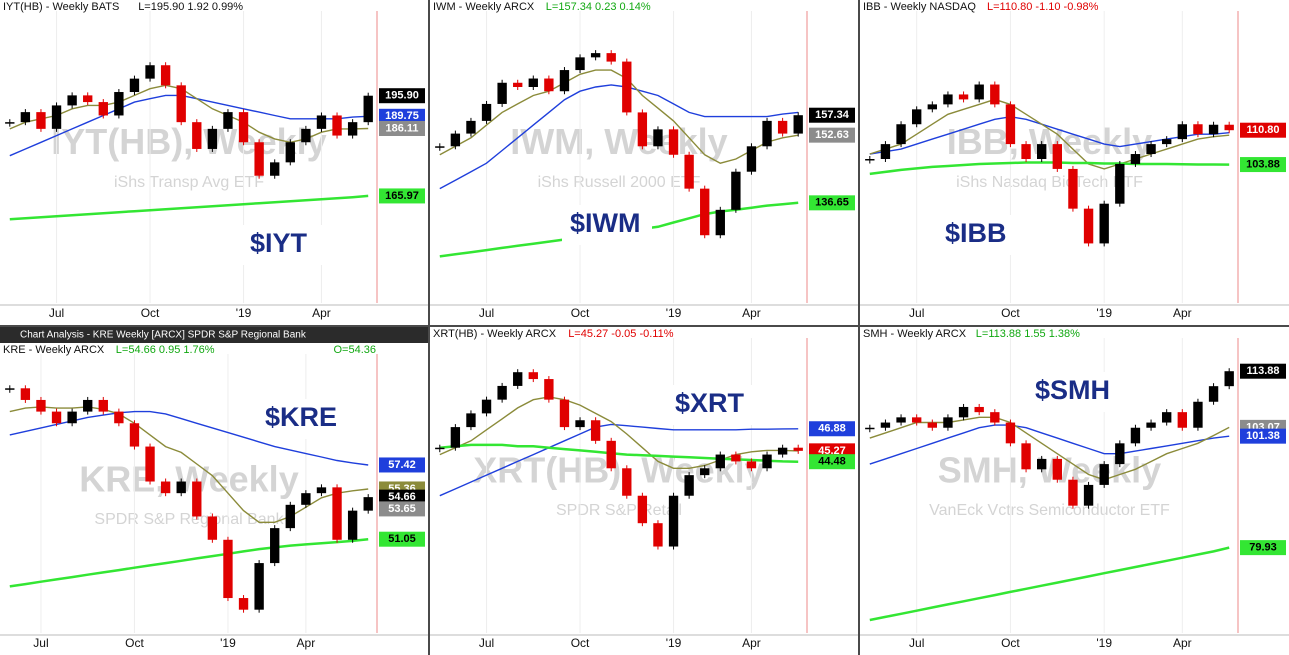  What do you see at coordinates (402, 116) in the screenshot?
I see `price-badge-label: 189.75` at bounding box center [402, 116].